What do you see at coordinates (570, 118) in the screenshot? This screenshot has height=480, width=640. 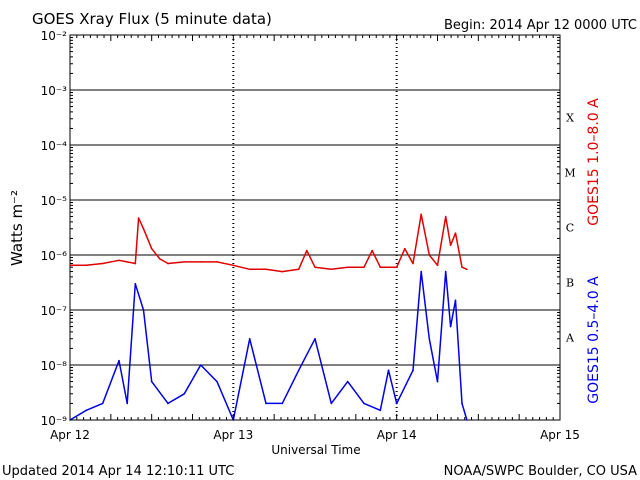 I see `flare-class-x: X` at bounding box center [570, 118].